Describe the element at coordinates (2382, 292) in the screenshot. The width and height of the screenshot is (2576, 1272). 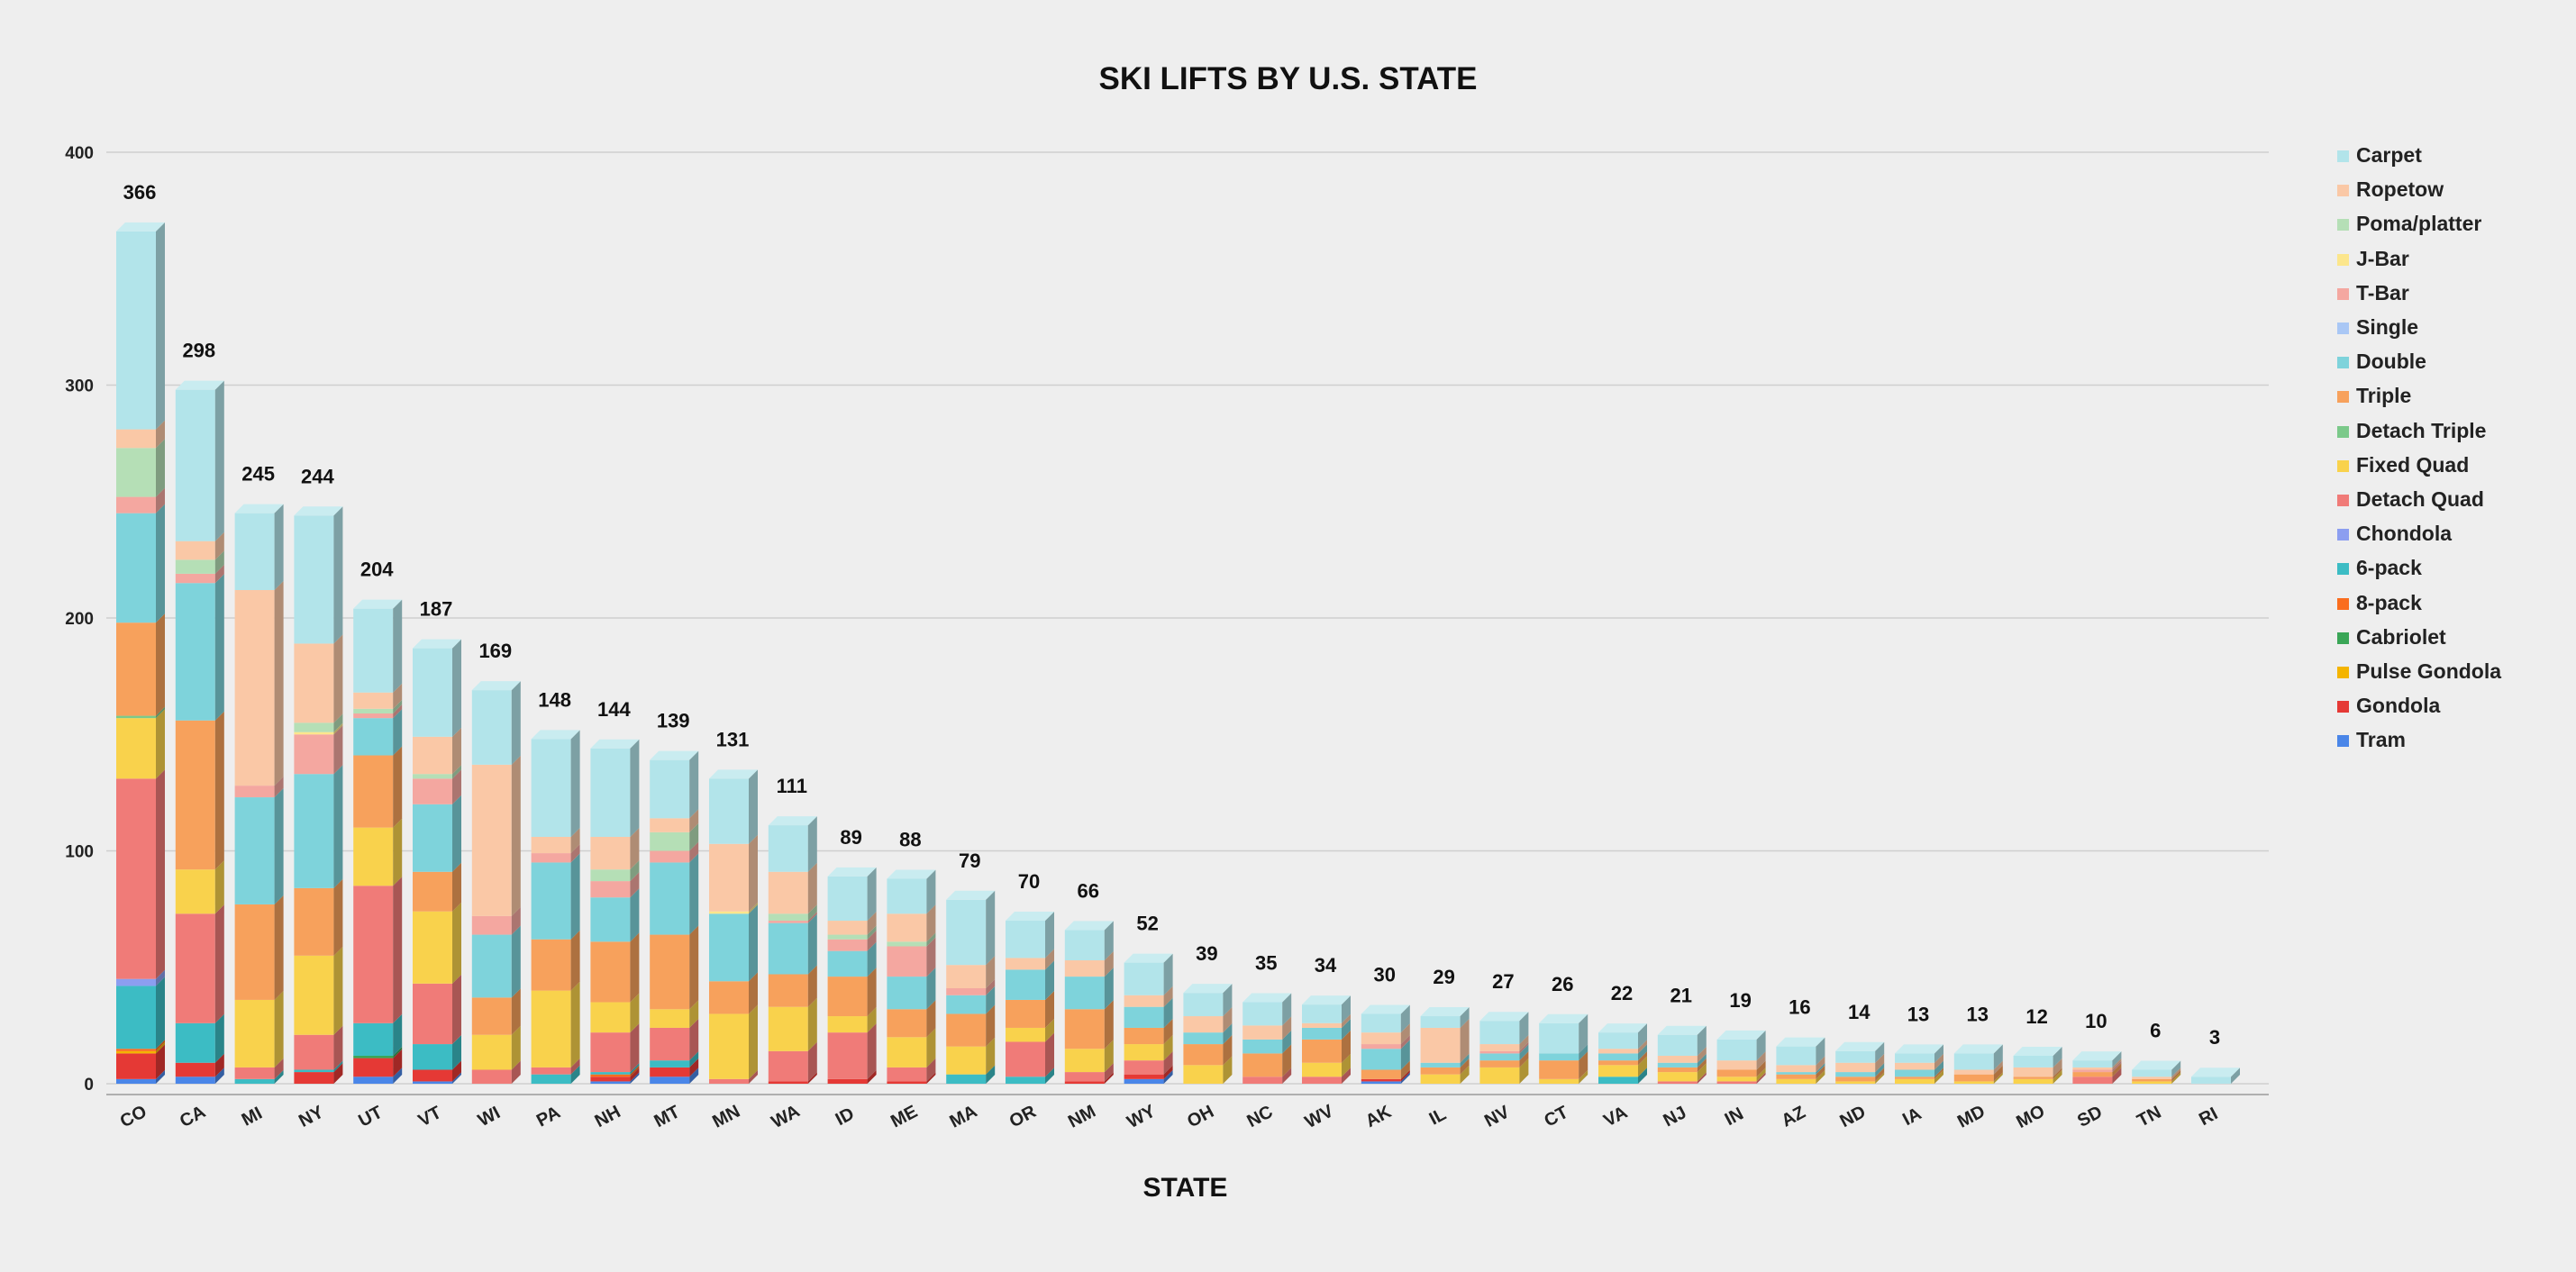
I see `legend-label: T-Bar` at that location.